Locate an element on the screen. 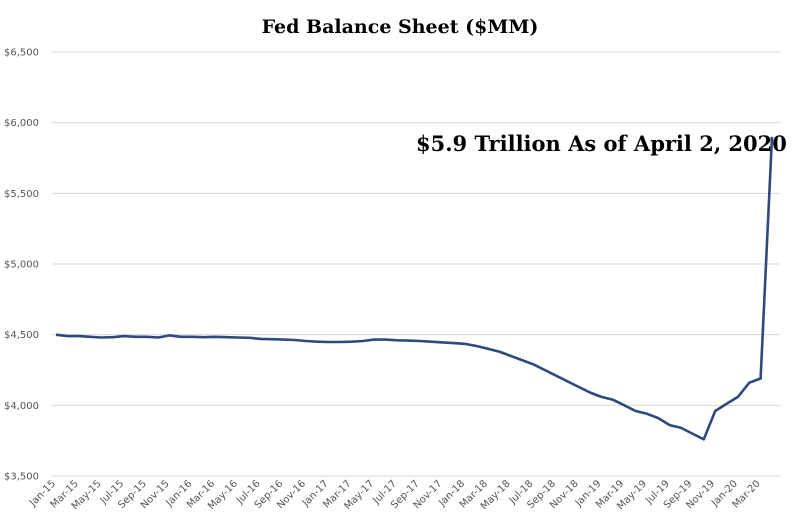  y-tick-label: $3,500 is located at coordinates (21, 477).